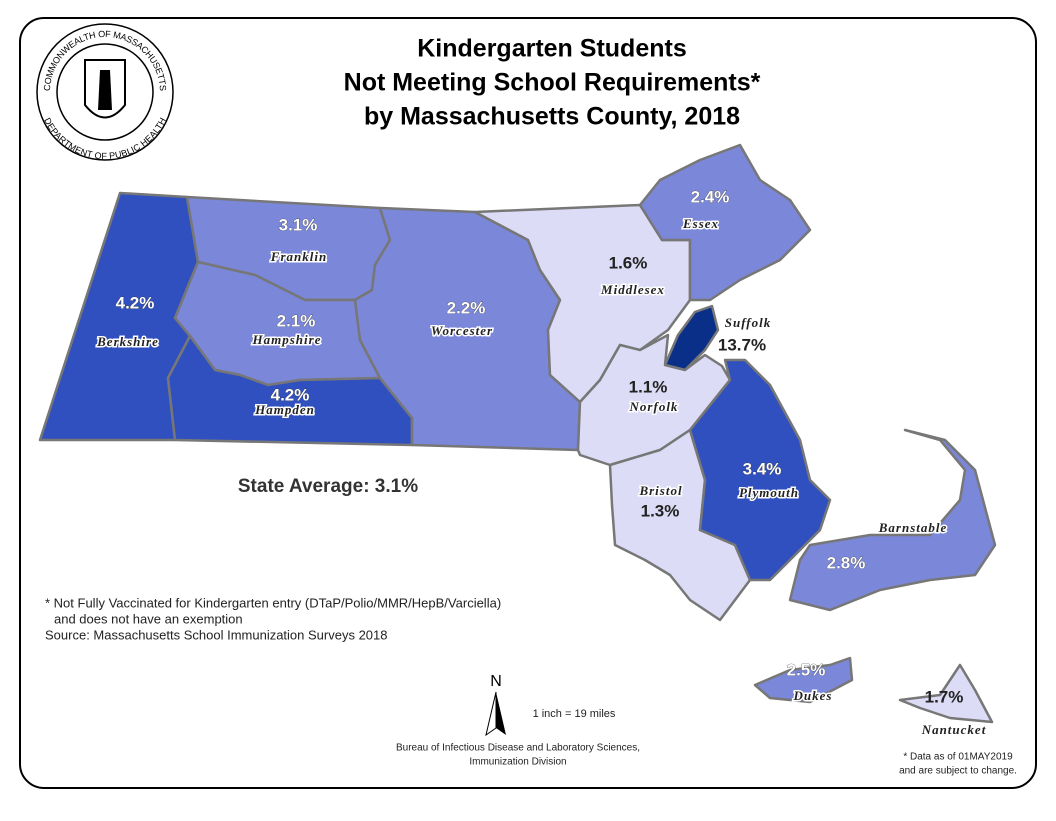 The height and width of the screenshot is (821, 1056). Describe the element at coordinates (127, 341) in the screenshot. I see `county-name: Berkshire` at that location.